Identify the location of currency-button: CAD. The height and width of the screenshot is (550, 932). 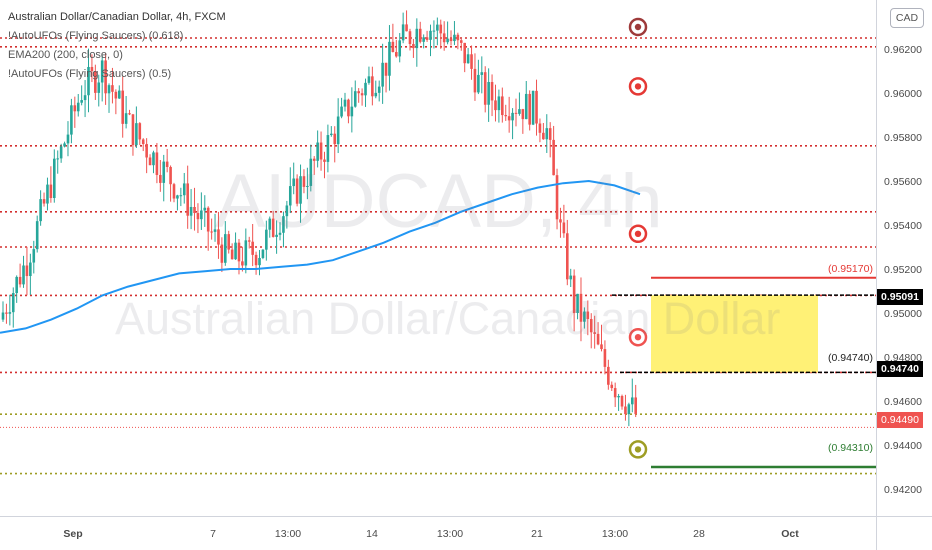
(907, 18).